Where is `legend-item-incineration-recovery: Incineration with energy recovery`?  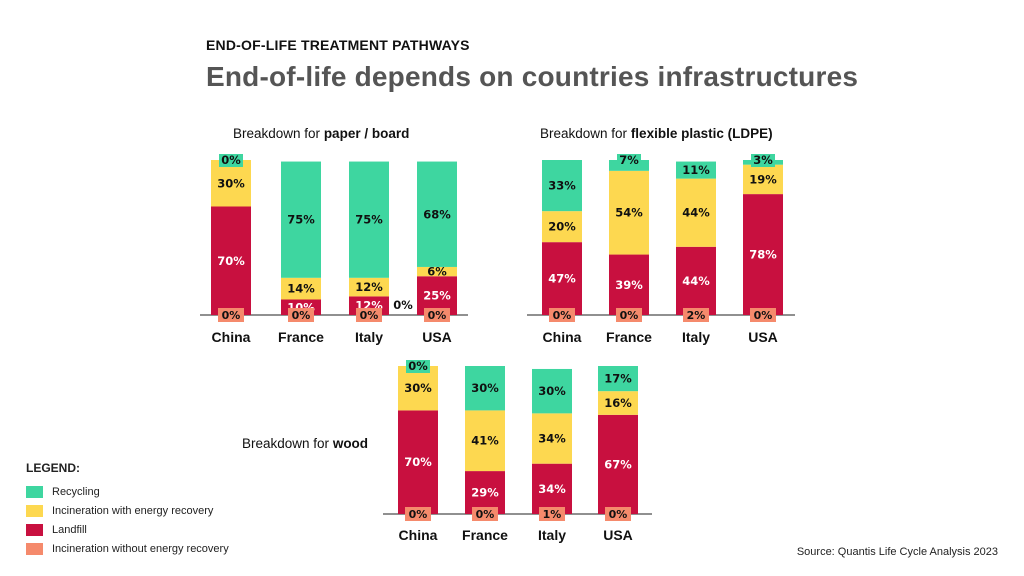 legend-item-incineration-recovery: Incineration with energy recovery is located at coordinates (127, 511).